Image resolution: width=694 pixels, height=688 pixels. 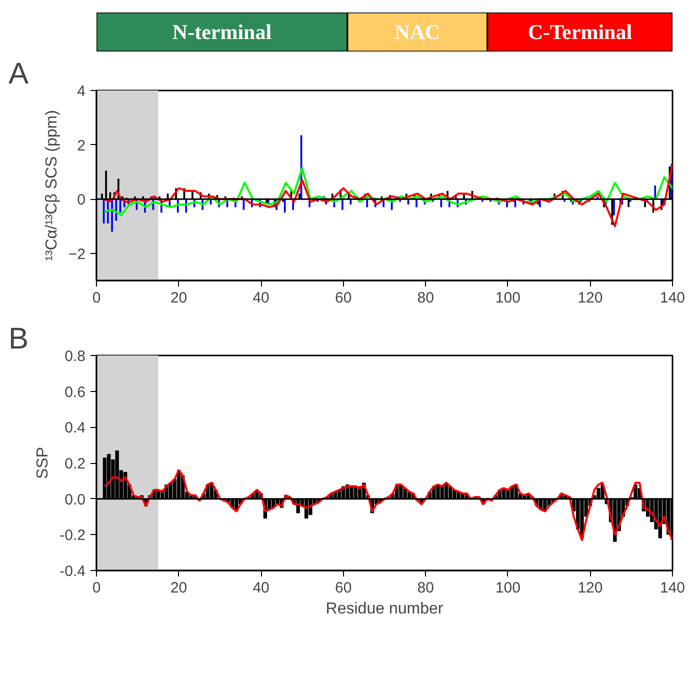 I want to click on y-tick-label: −2, so click(x=77, y=254).